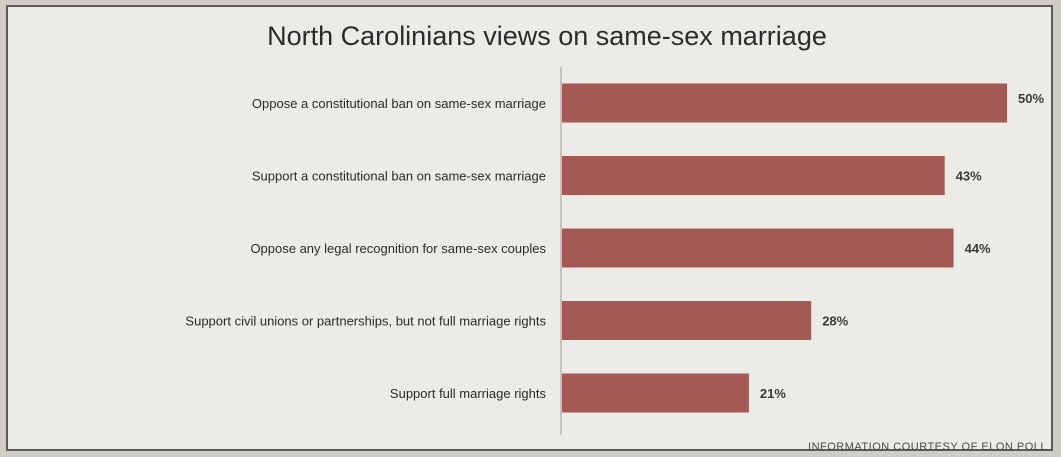 This screenshot has width=1061, height=457. Describe the element at coordinates (927, 447) in the screenshot. I see `source-note: INFORMATION COURTESY OF ELON POLL` at that location.